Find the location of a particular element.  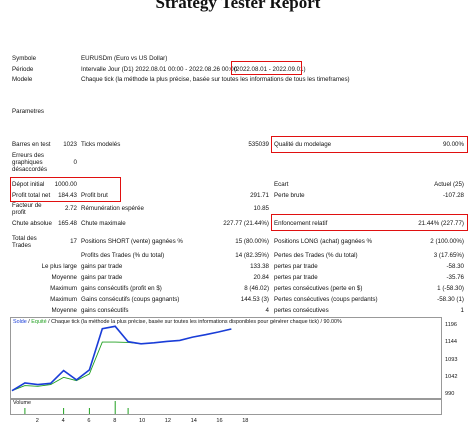

pf-label: Facteur de profit is located at coordinates (27, 209).